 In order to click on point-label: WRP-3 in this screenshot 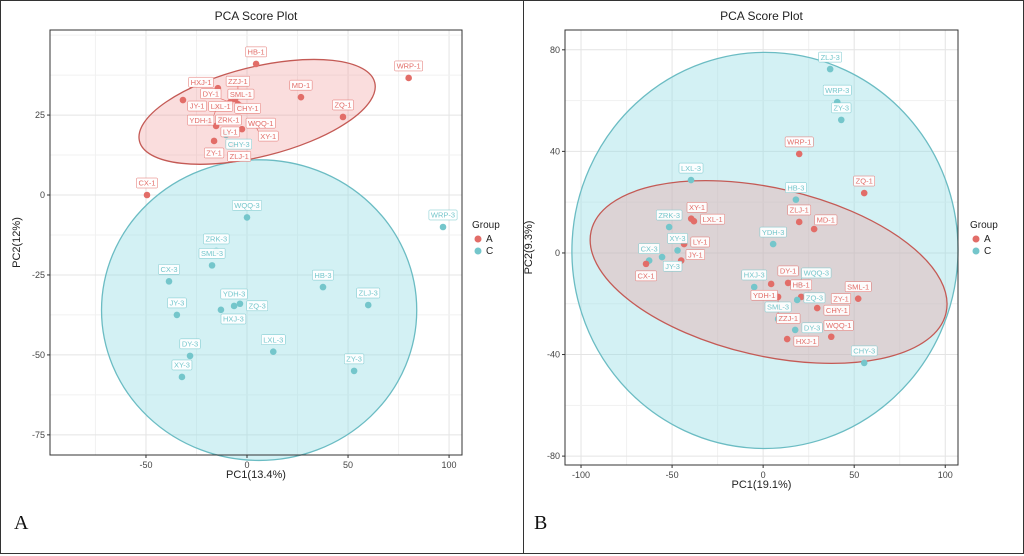, I will do `click(837, 90)`.